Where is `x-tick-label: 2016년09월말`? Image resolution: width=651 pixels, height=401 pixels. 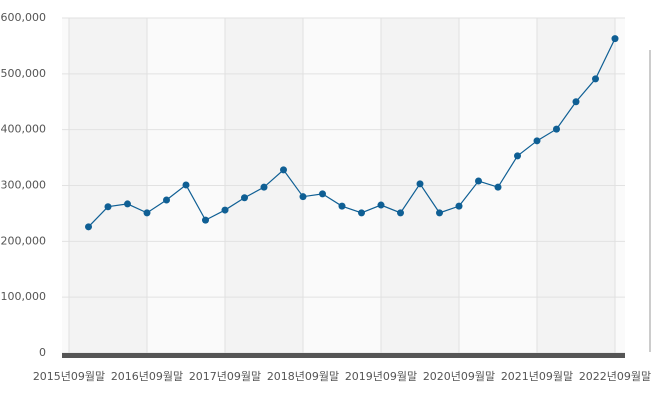
x-tick-label: 2016년09월말 is located at coordinates (147, 376).